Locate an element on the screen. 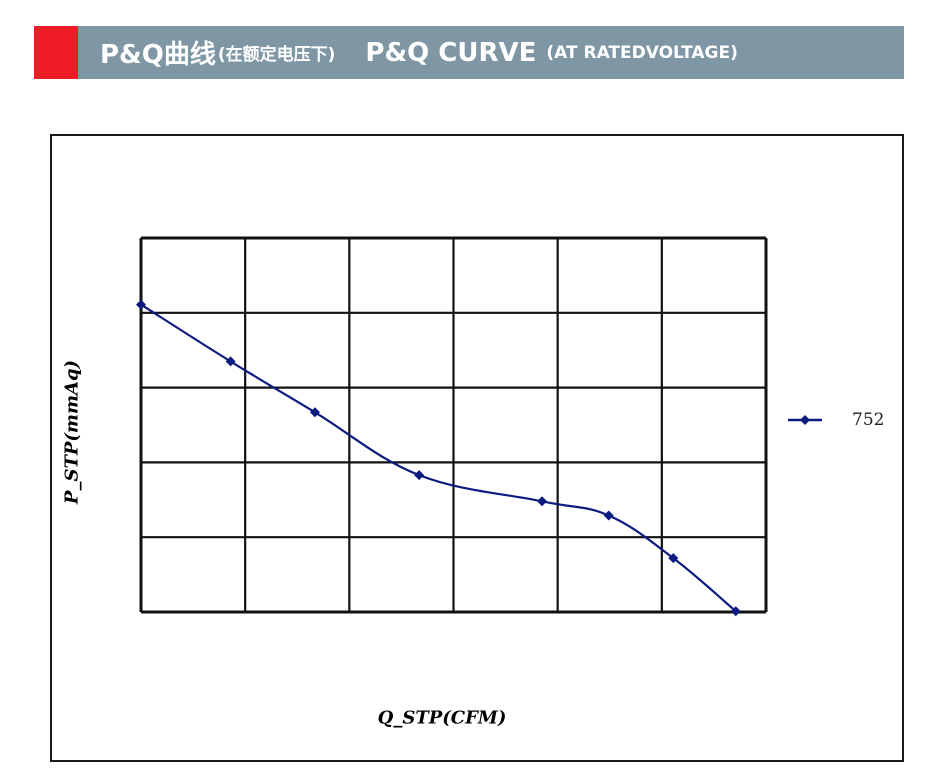 This screenshot has height=783, width=939. legend-label: 752 is located at coordinates (868, 420).